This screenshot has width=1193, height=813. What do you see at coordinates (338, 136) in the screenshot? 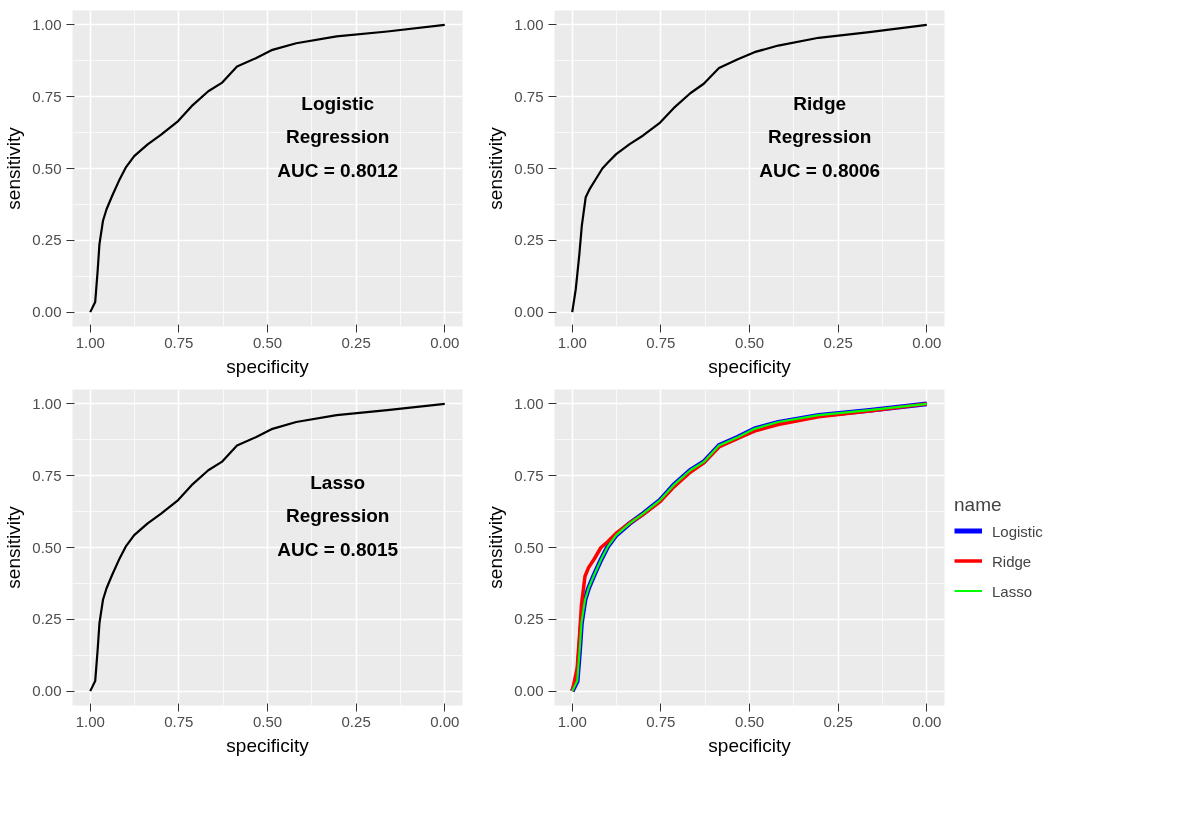
I see `annotation: Logistic Regression AUC = 0.8012` at bounding box center [338, 136].